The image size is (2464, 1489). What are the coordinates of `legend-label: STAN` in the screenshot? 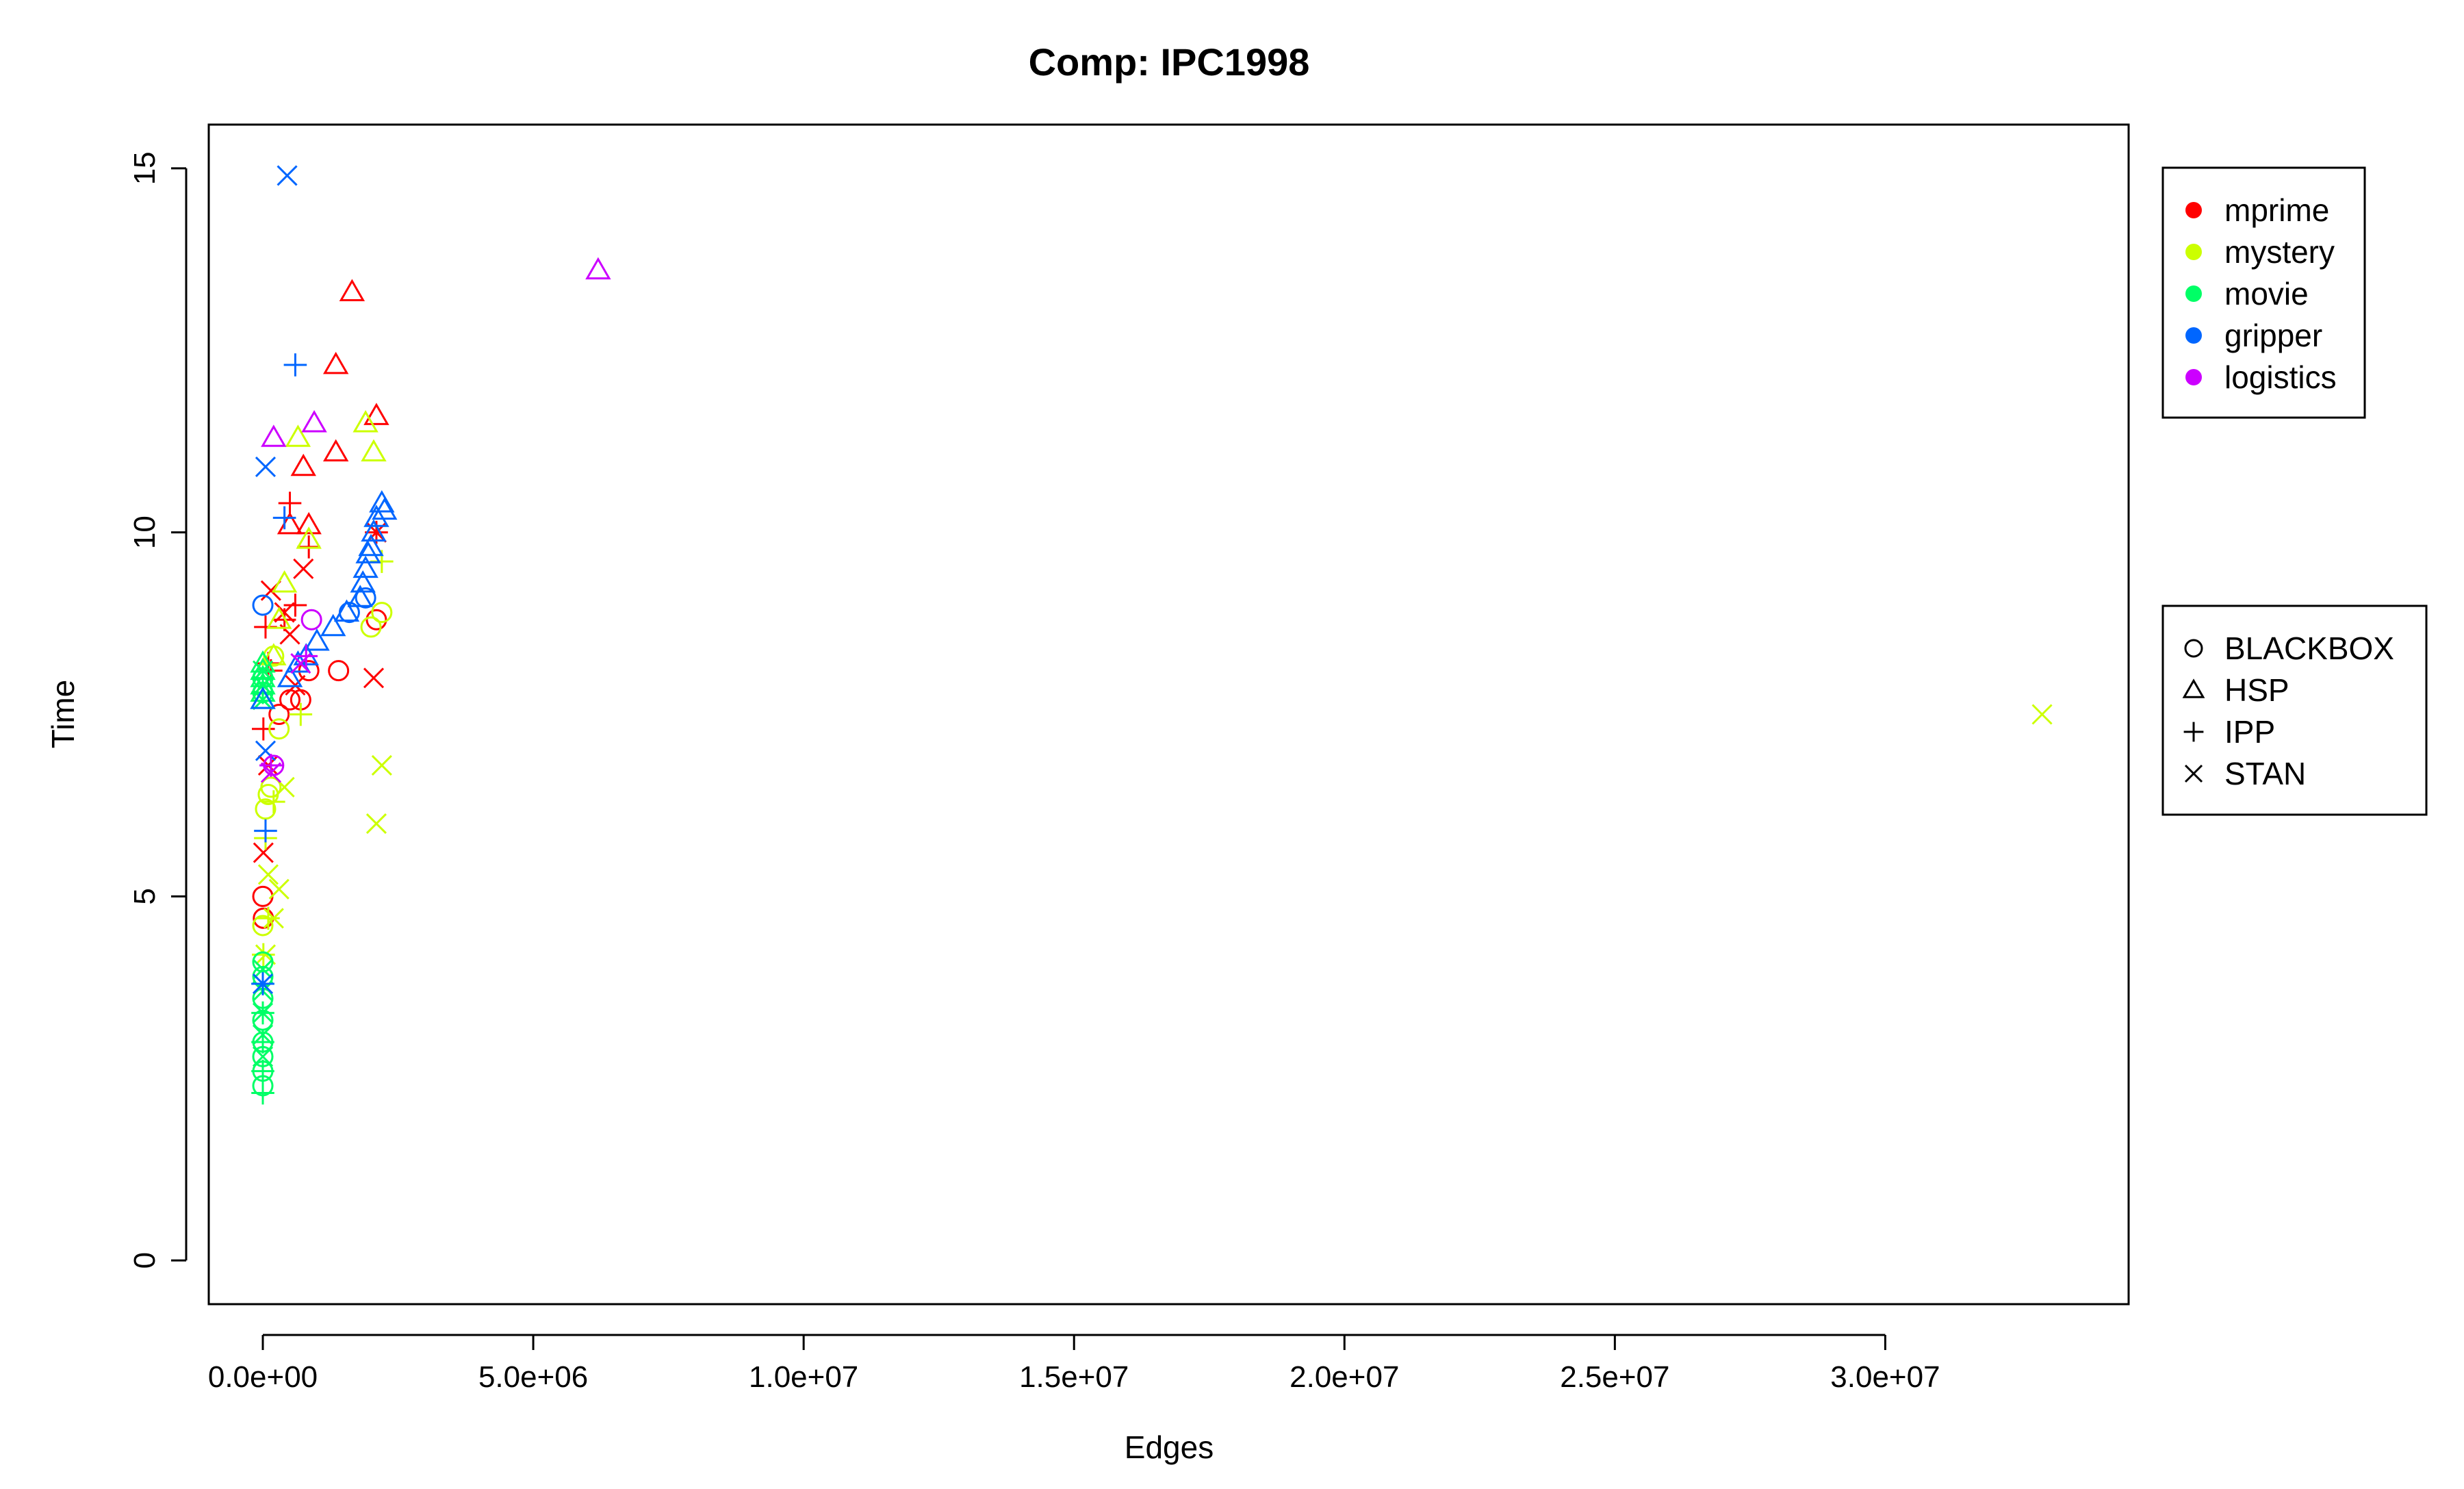 It's located at (2265, 773).